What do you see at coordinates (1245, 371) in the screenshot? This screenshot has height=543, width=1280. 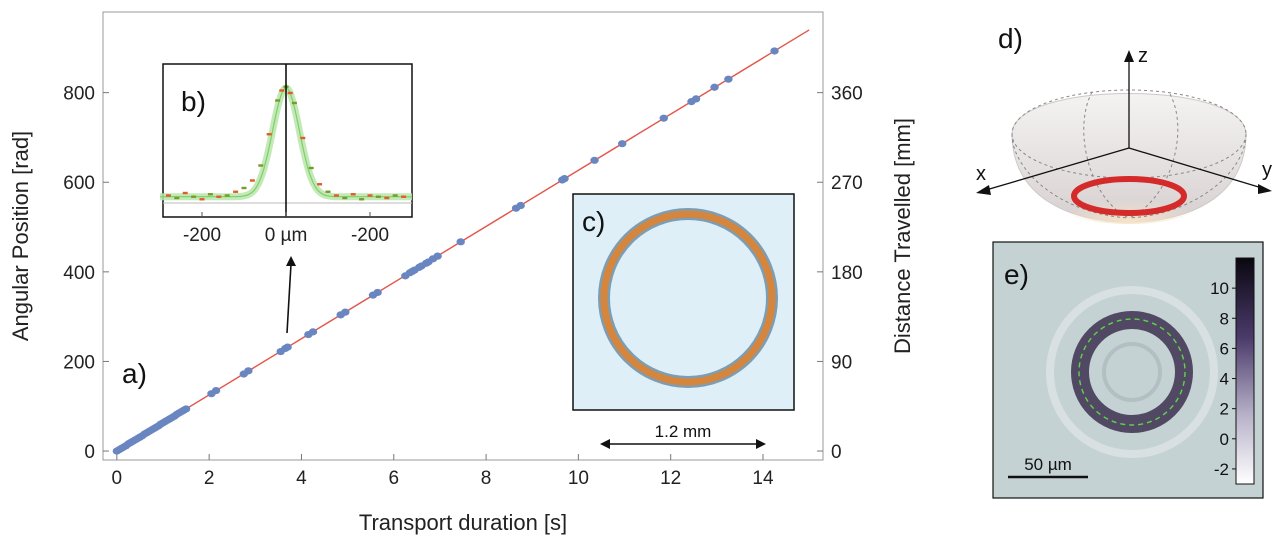 I see `colorbar` at bounding box center [1245, 371].